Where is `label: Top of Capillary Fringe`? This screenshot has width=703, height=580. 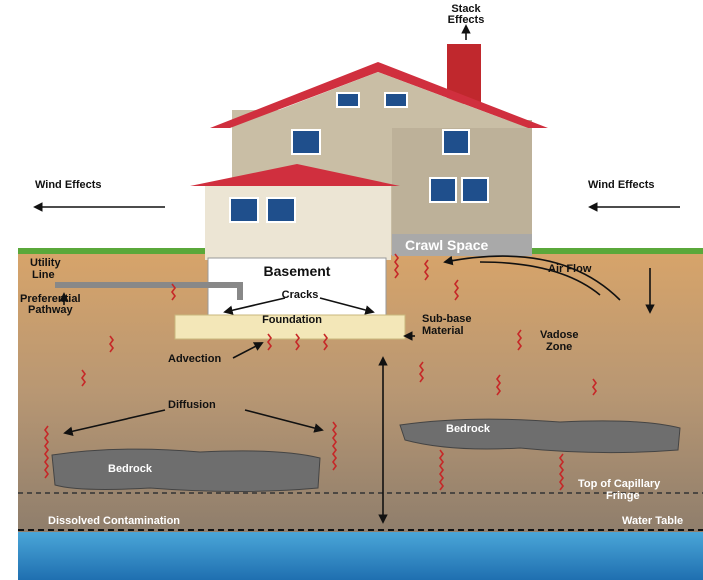
label: Top of Capillary Fringe is located at coordinates (619, 490).